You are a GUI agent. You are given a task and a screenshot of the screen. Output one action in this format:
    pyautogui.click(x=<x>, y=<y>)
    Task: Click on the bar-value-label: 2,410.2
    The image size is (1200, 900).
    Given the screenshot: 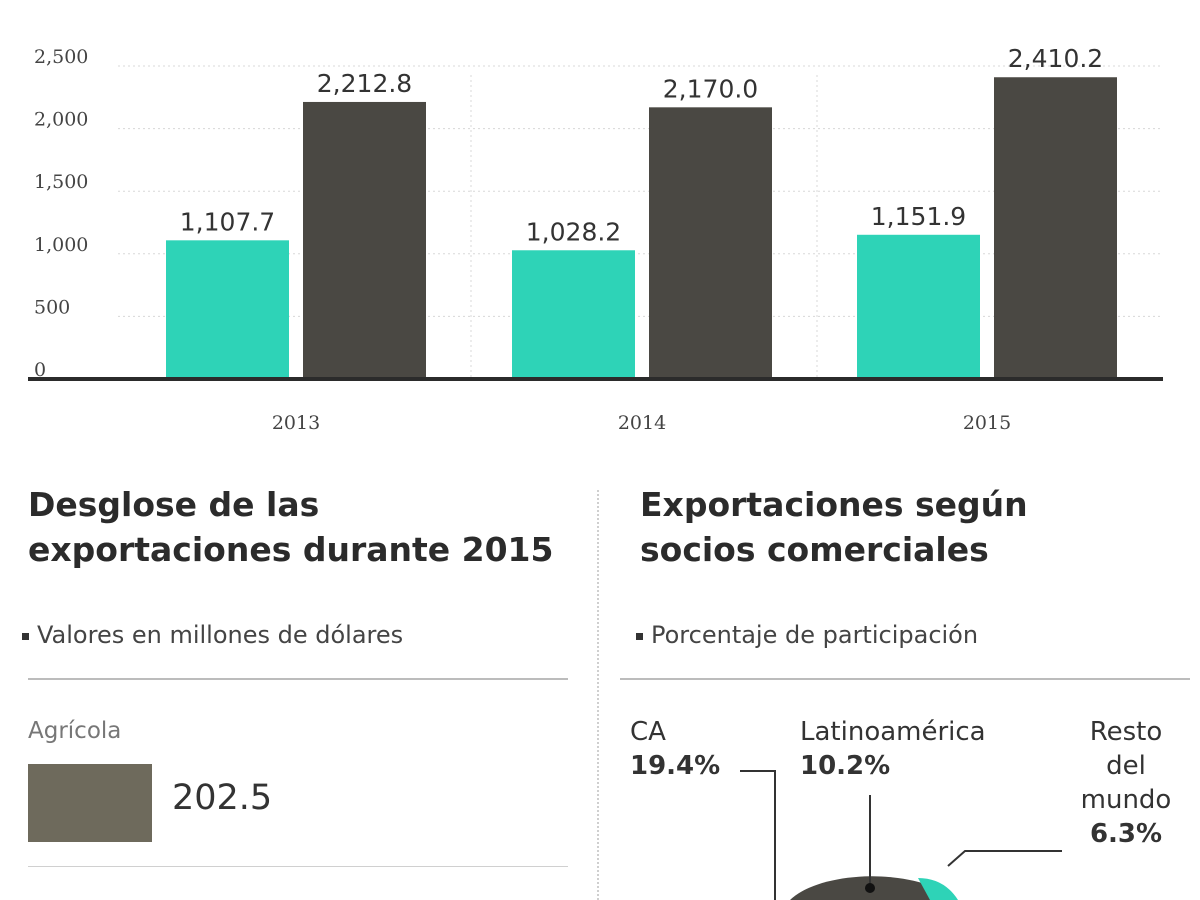 What is the action you would take?
    pyautogui.click(x=1055, y=58)
    